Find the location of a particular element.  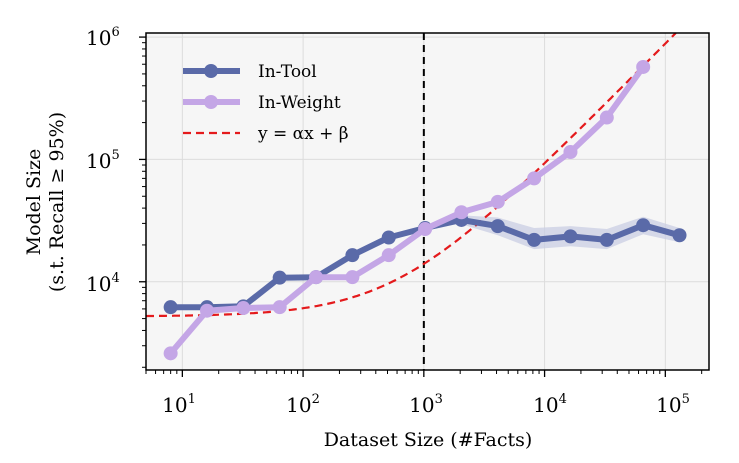

legend-label-fit: y = αx + β is located at coordinates (303, 134).